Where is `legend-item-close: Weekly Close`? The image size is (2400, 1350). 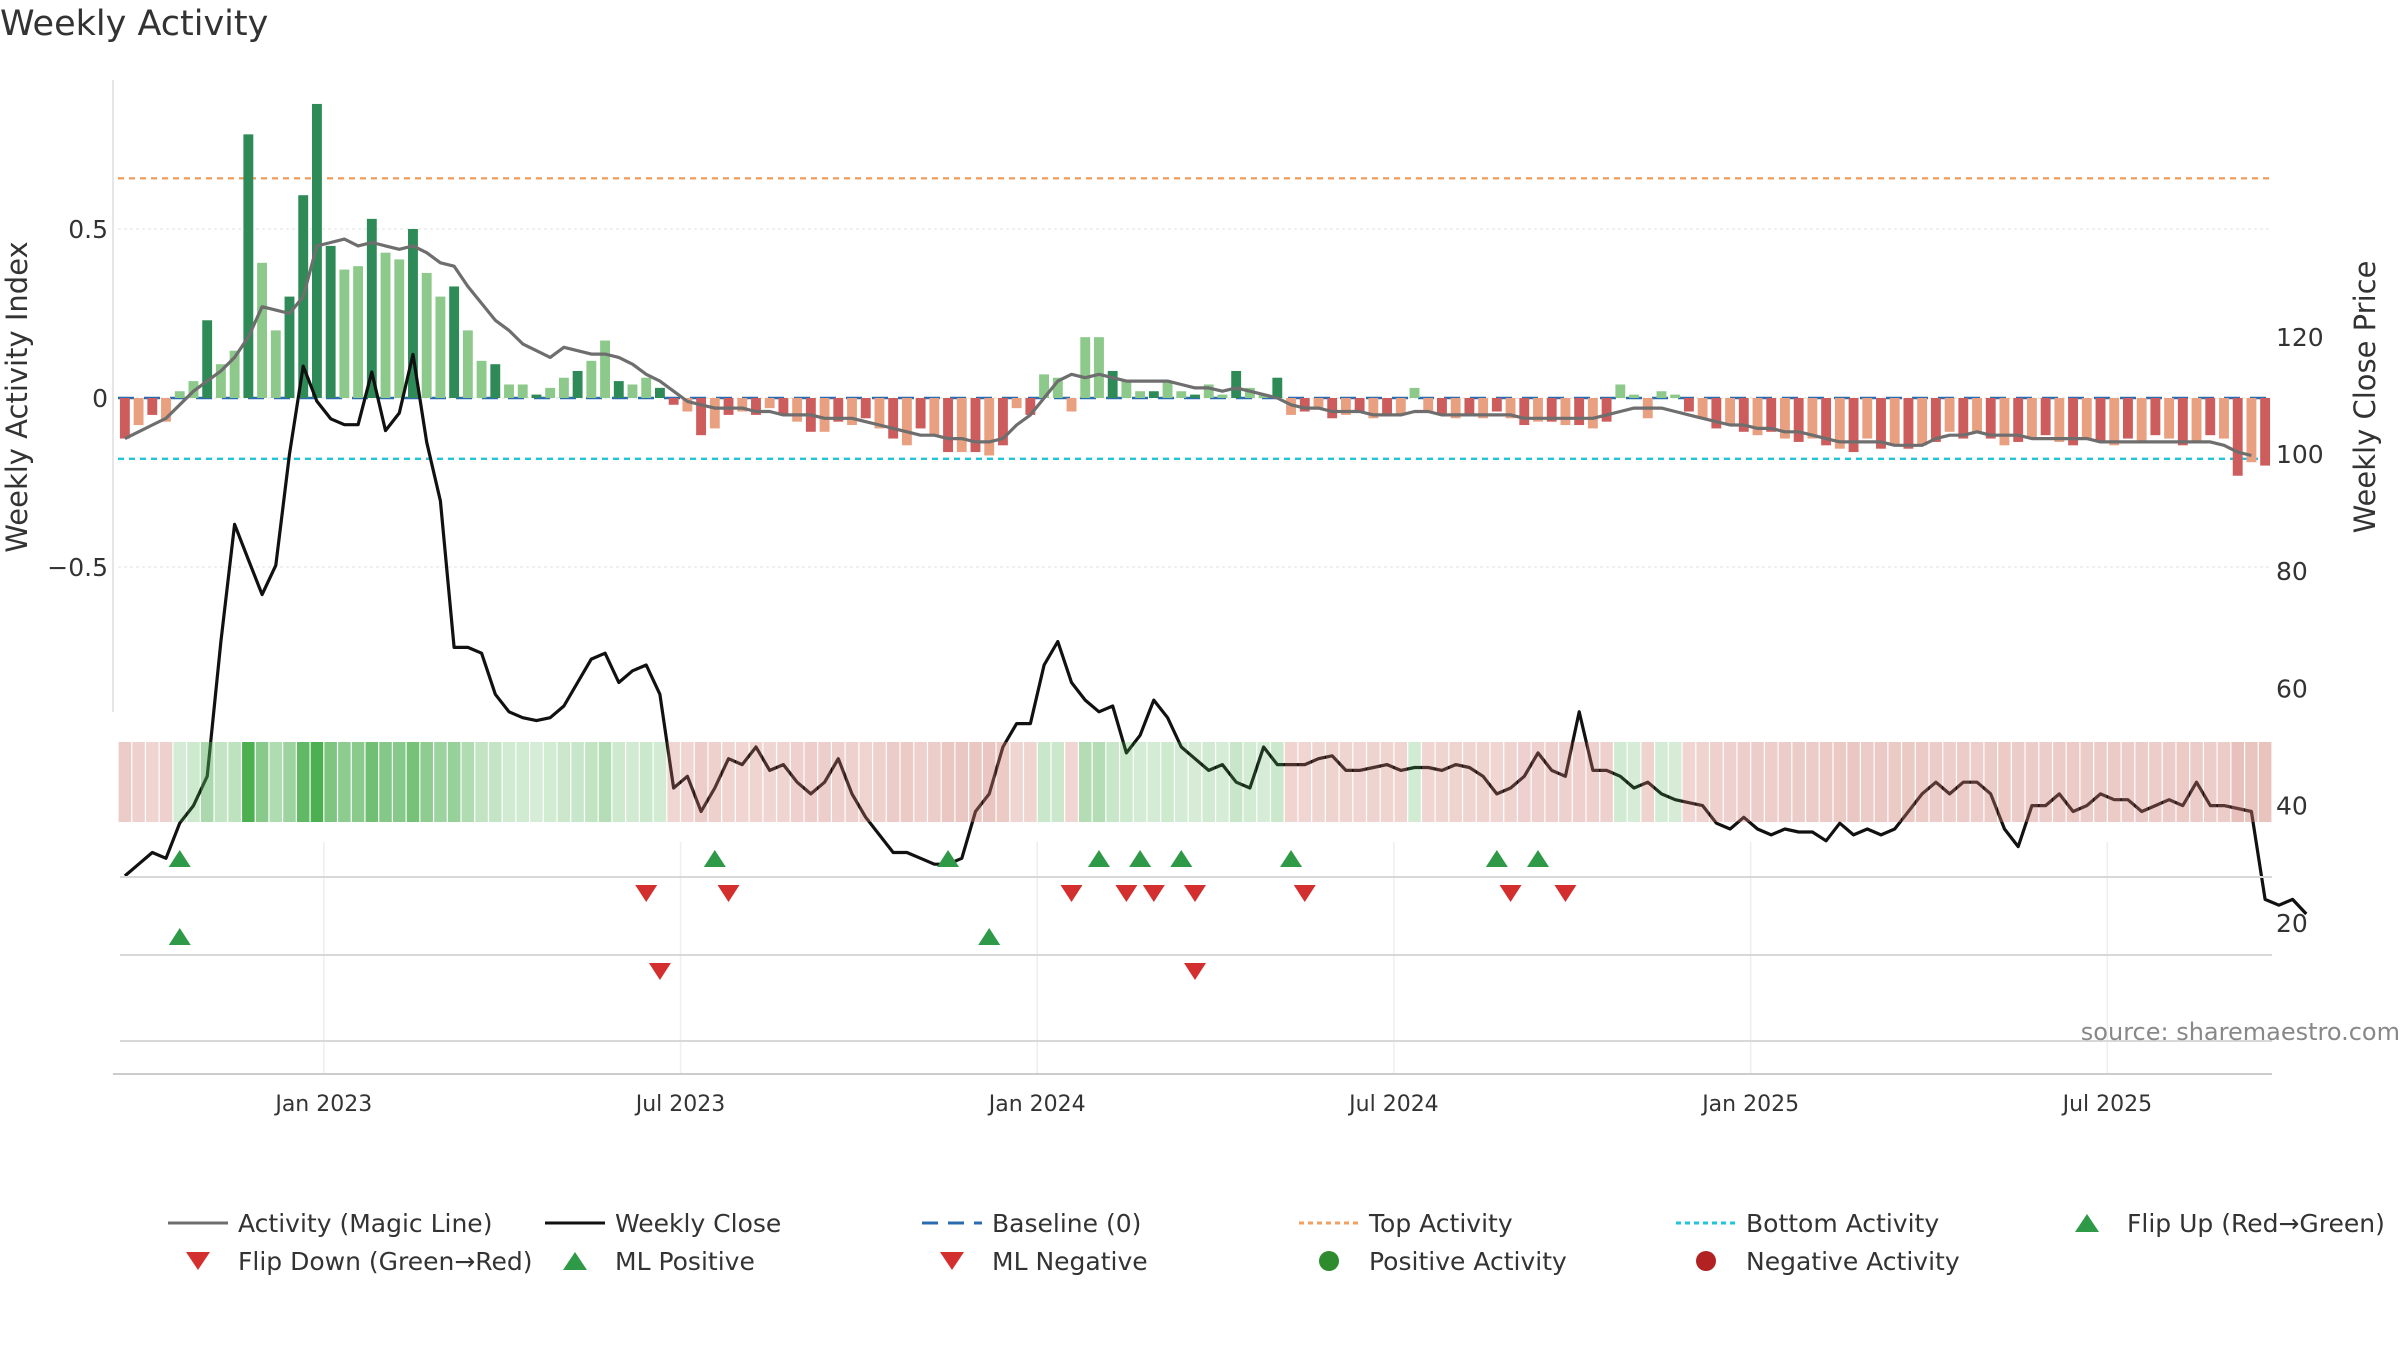
legend-item-close: Weekly Close is located at coordinates (662, 1223).